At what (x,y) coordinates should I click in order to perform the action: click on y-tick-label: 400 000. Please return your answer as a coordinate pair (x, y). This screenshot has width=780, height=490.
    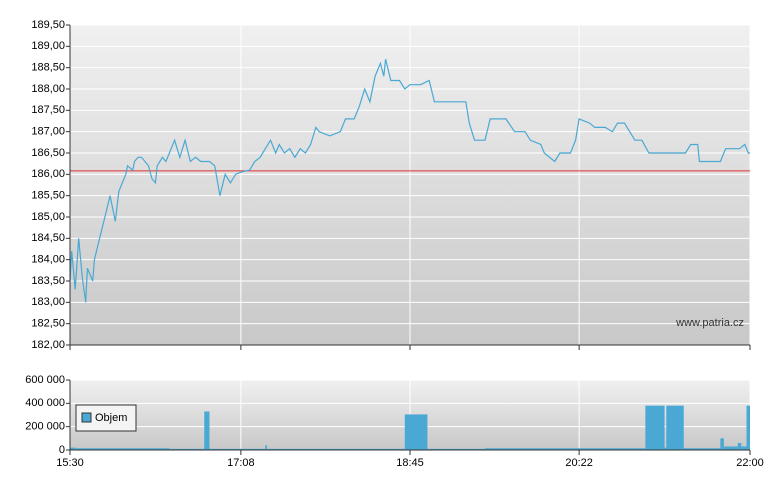
    Looking at the image, I should click on (45, 403).